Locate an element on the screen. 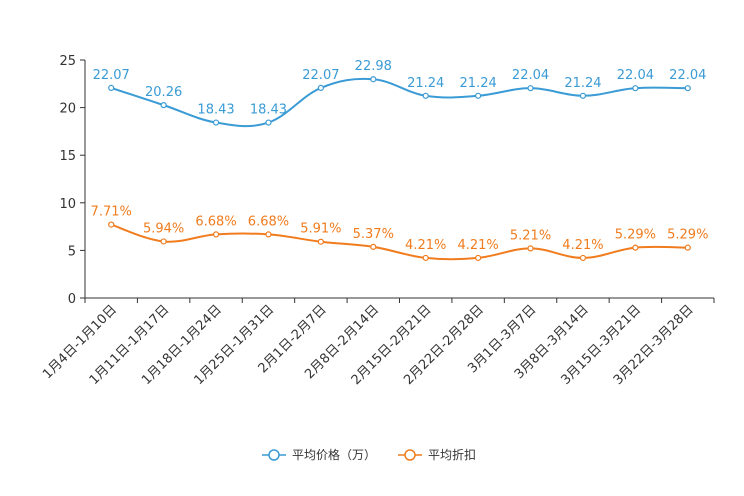 Image resolution: width=744 pixels, height=496 pixels. y-tick-label: 5 is located at coordinates (72, 251).